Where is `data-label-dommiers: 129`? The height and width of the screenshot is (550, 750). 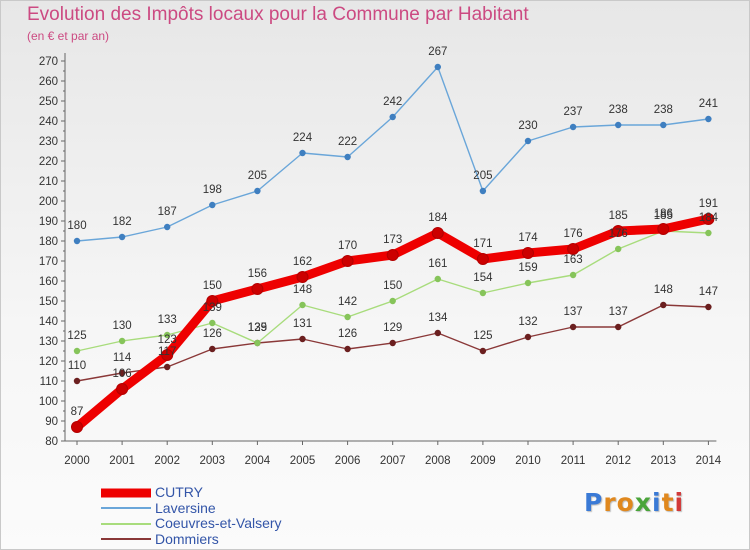
data-label-dommiers: 129 is located at coordinates (392, 328).